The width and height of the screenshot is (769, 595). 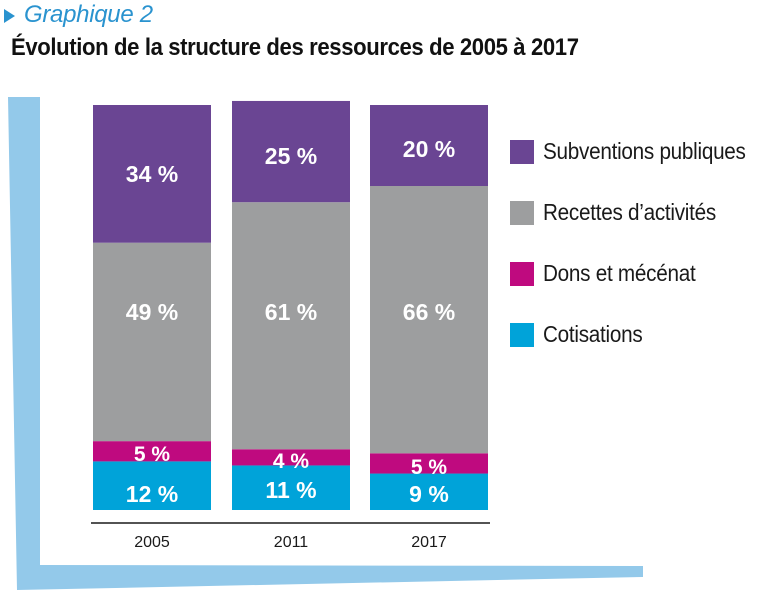 What do you see at coordinates (291, 461) in the screenshot?
I see `data-label: 4 %` at bounding box center [291, 461].